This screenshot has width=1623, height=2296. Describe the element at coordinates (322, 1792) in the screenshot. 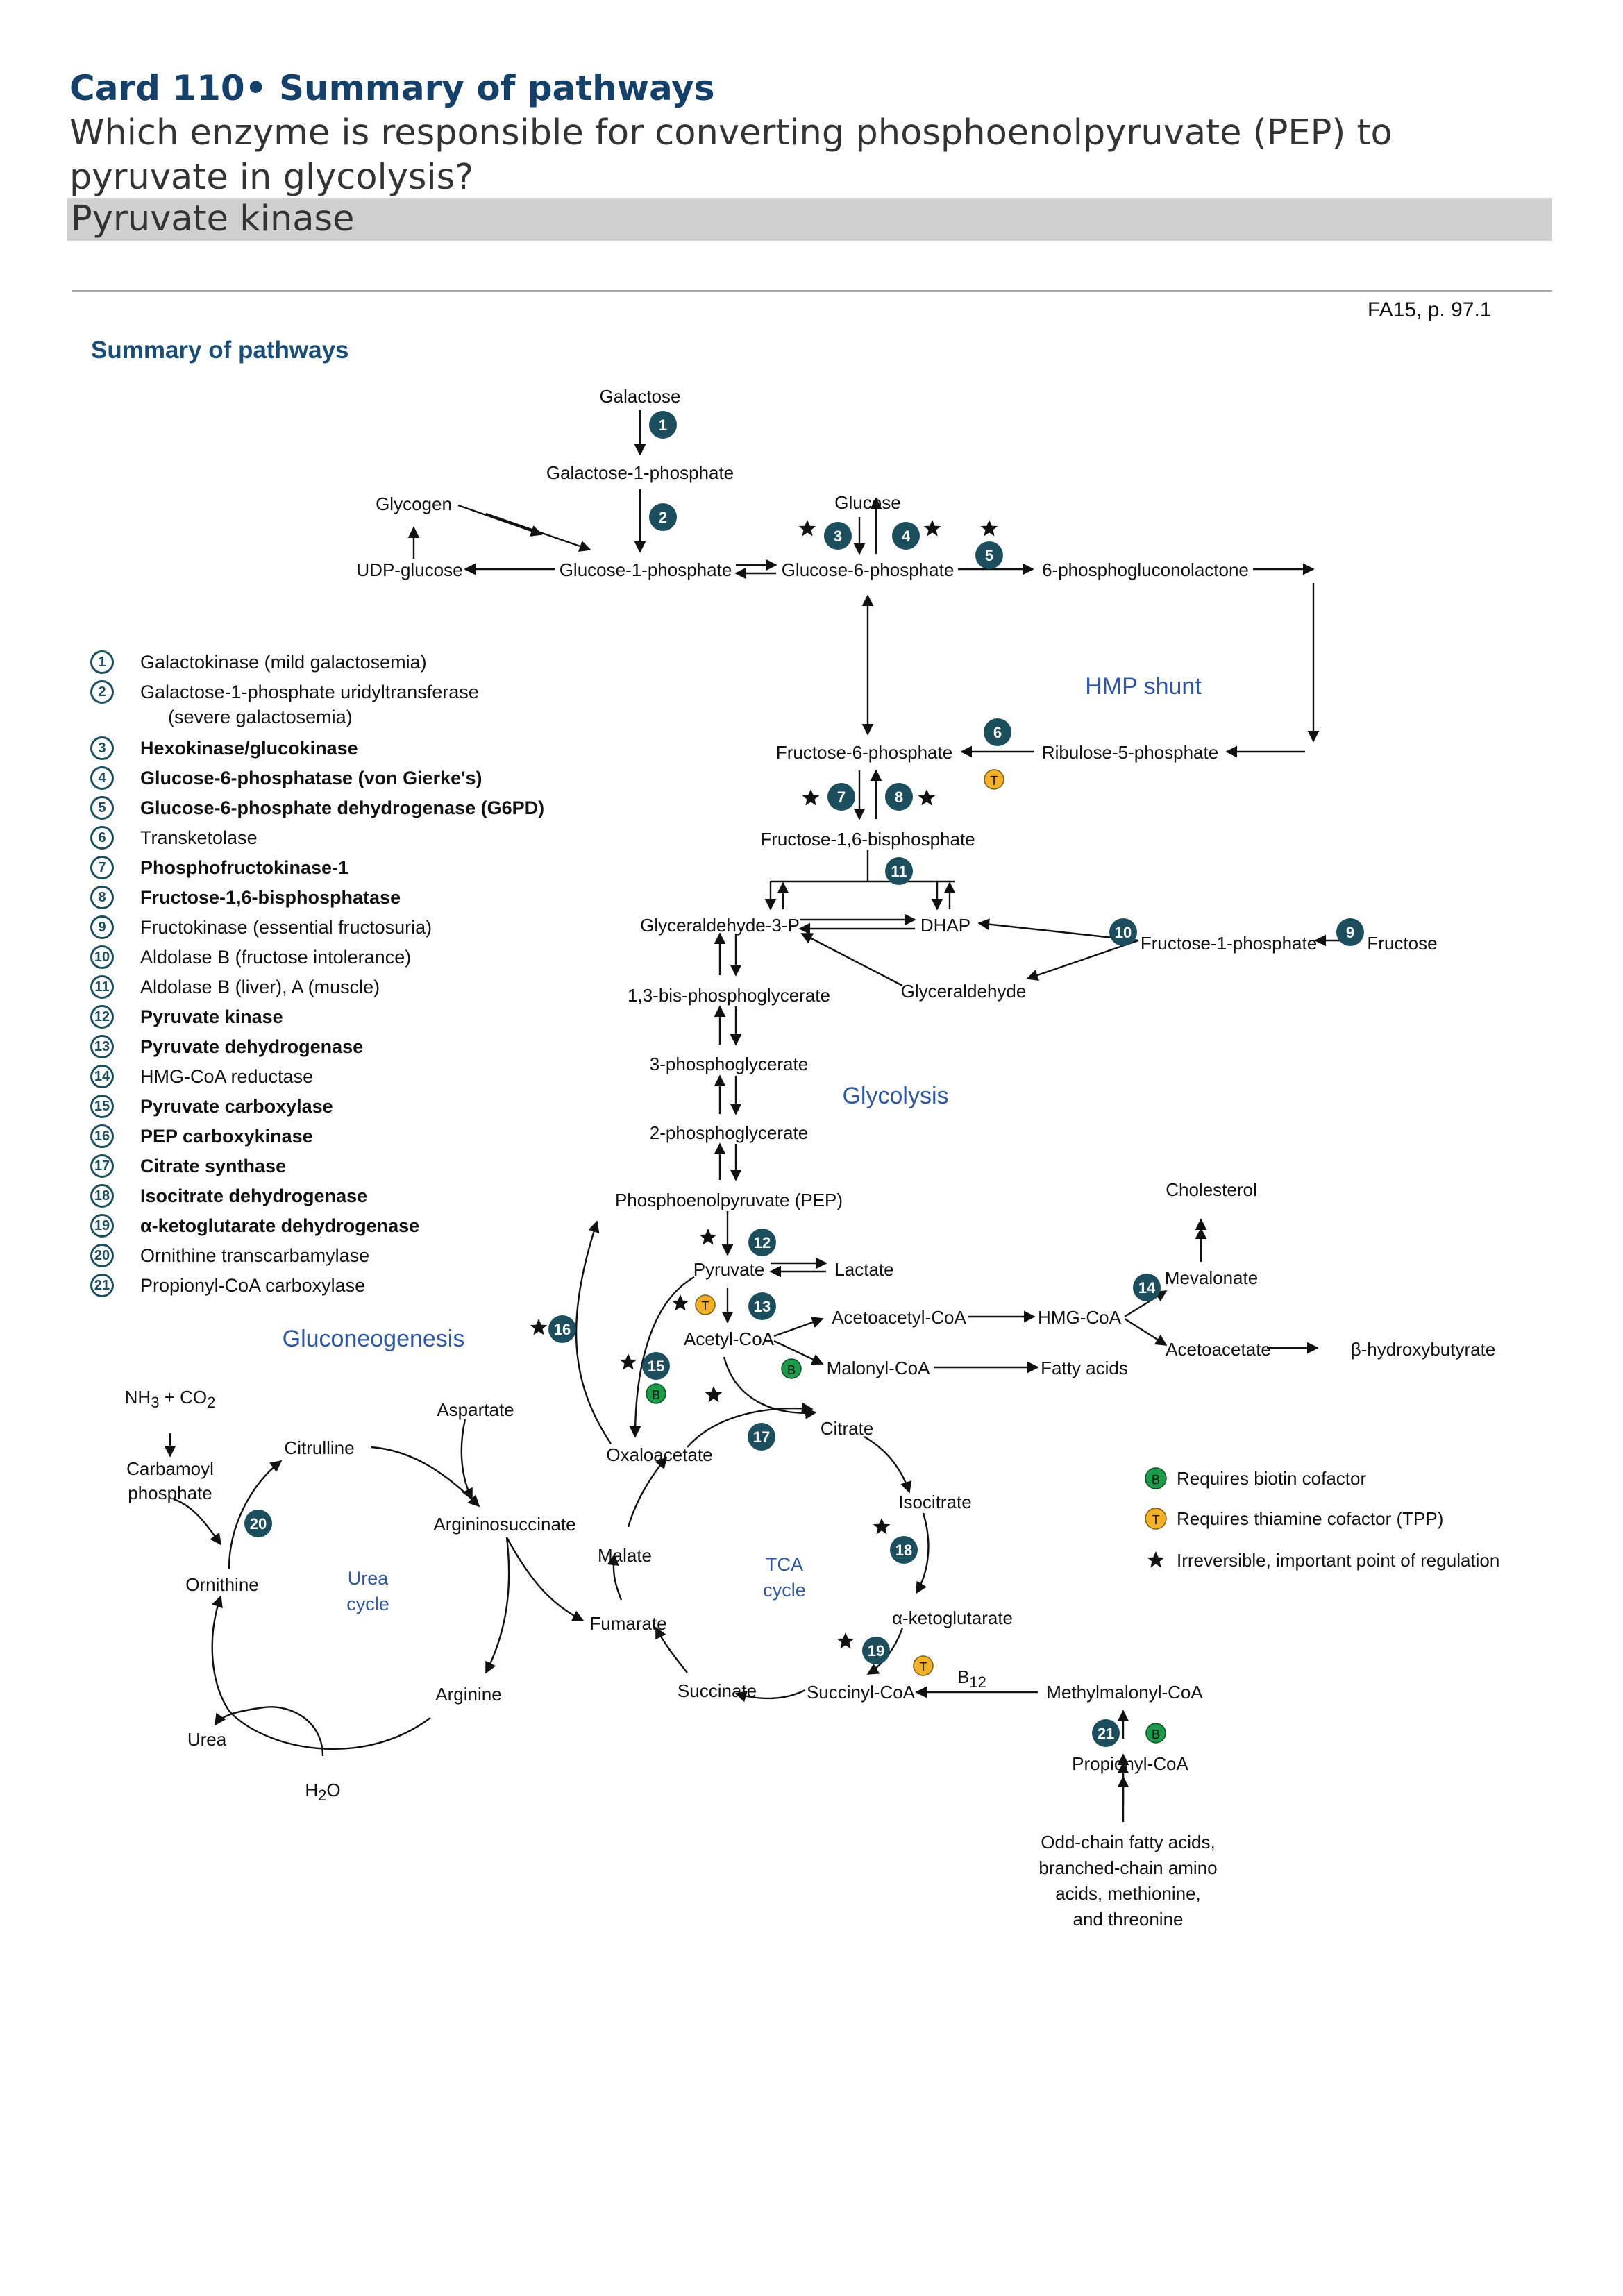

I see `label-water: H2O` at that location.